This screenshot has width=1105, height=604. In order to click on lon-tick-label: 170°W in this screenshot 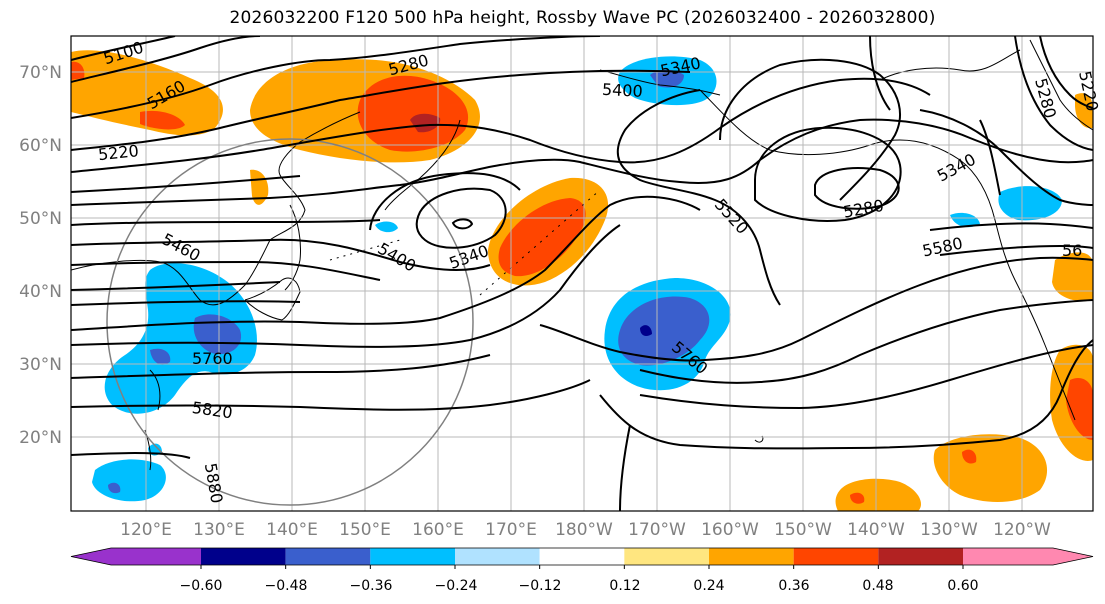, I will do `click(657, 530)`.